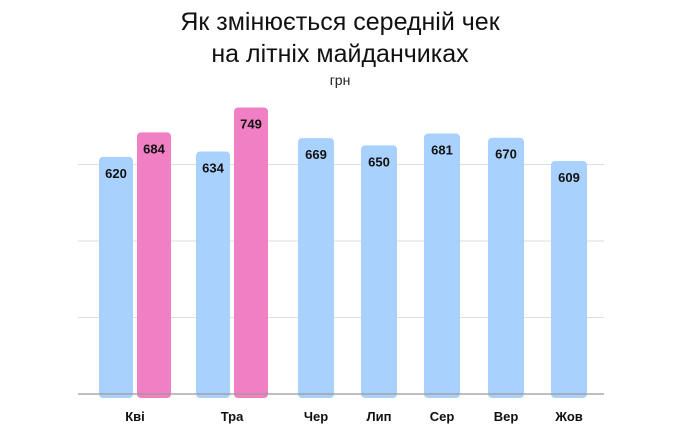 This screenshot has height=435, width=680. Describe the element at coordinates (379, 271) in the screenshot. I see `bar-Лип-series-1` at that location.